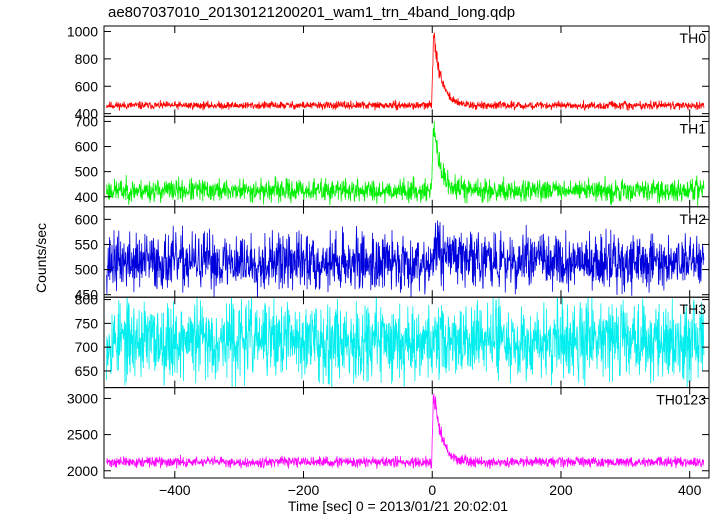 This screenshot has height=516, width=717. I want to click on y-tick-label: 3000, so click(82, 398).